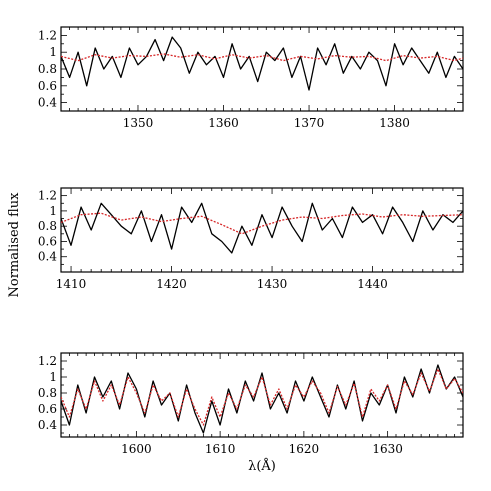  I want to click on x-tick-label: 1420, so click(171, 284).